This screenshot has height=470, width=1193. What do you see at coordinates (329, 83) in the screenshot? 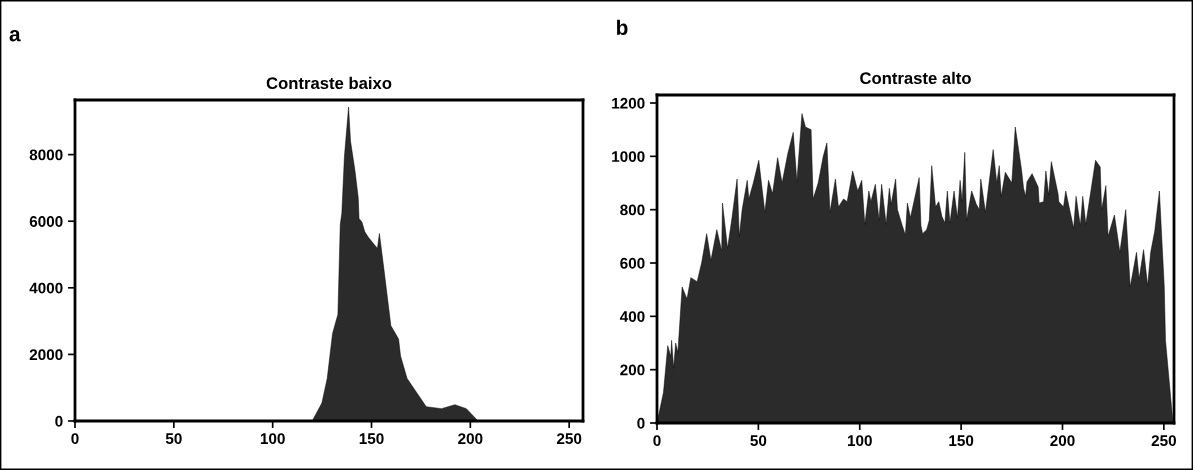
I see `chart-title: Contraste baixo` at bounding box center [329, 83].